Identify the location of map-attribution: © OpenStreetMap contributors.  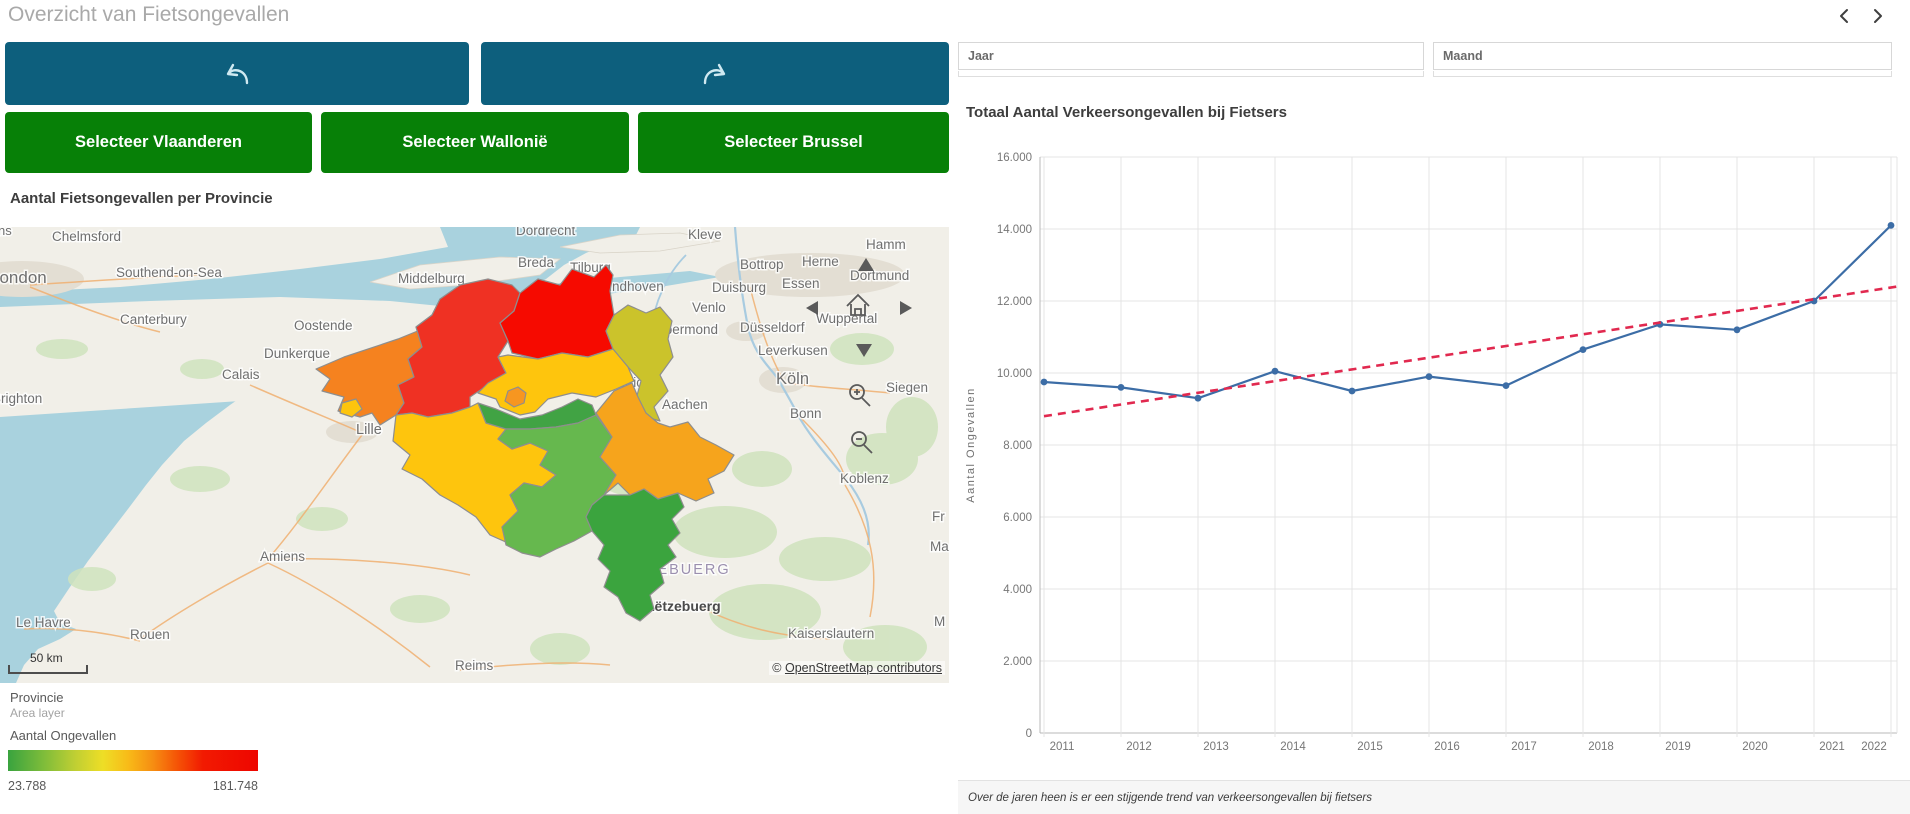
(857, 668).